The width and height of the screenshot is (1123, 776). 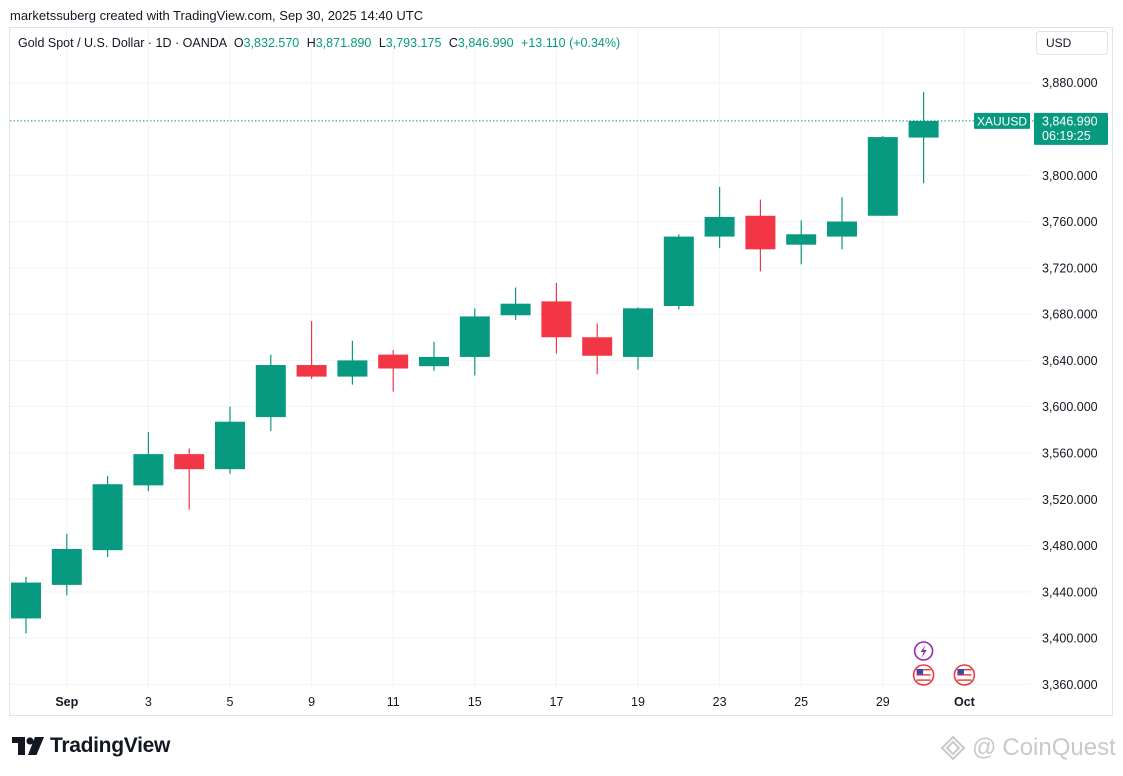 I want to click on tradingview-logo: TradingView, so click(x=91, y=746).